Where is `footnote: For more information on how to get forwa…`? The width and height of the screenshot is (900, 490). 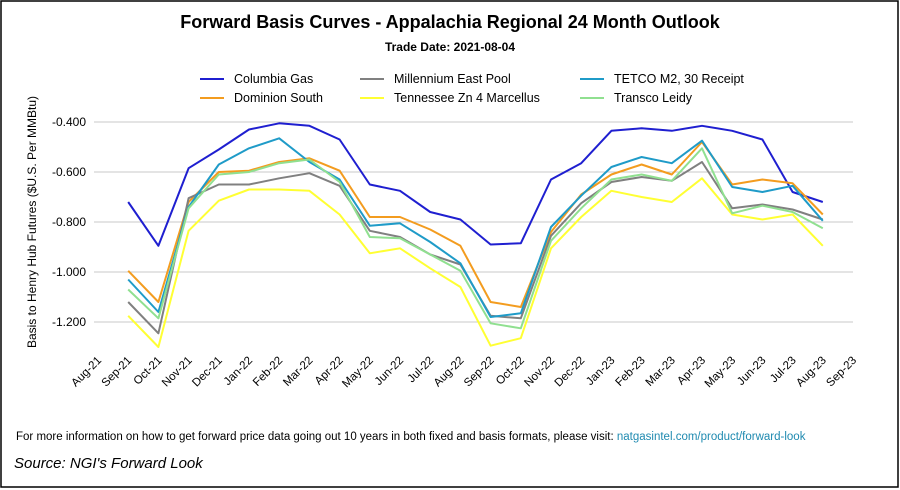 footnote: For more information on how to get forwa… is located at coordinates (411, 437).